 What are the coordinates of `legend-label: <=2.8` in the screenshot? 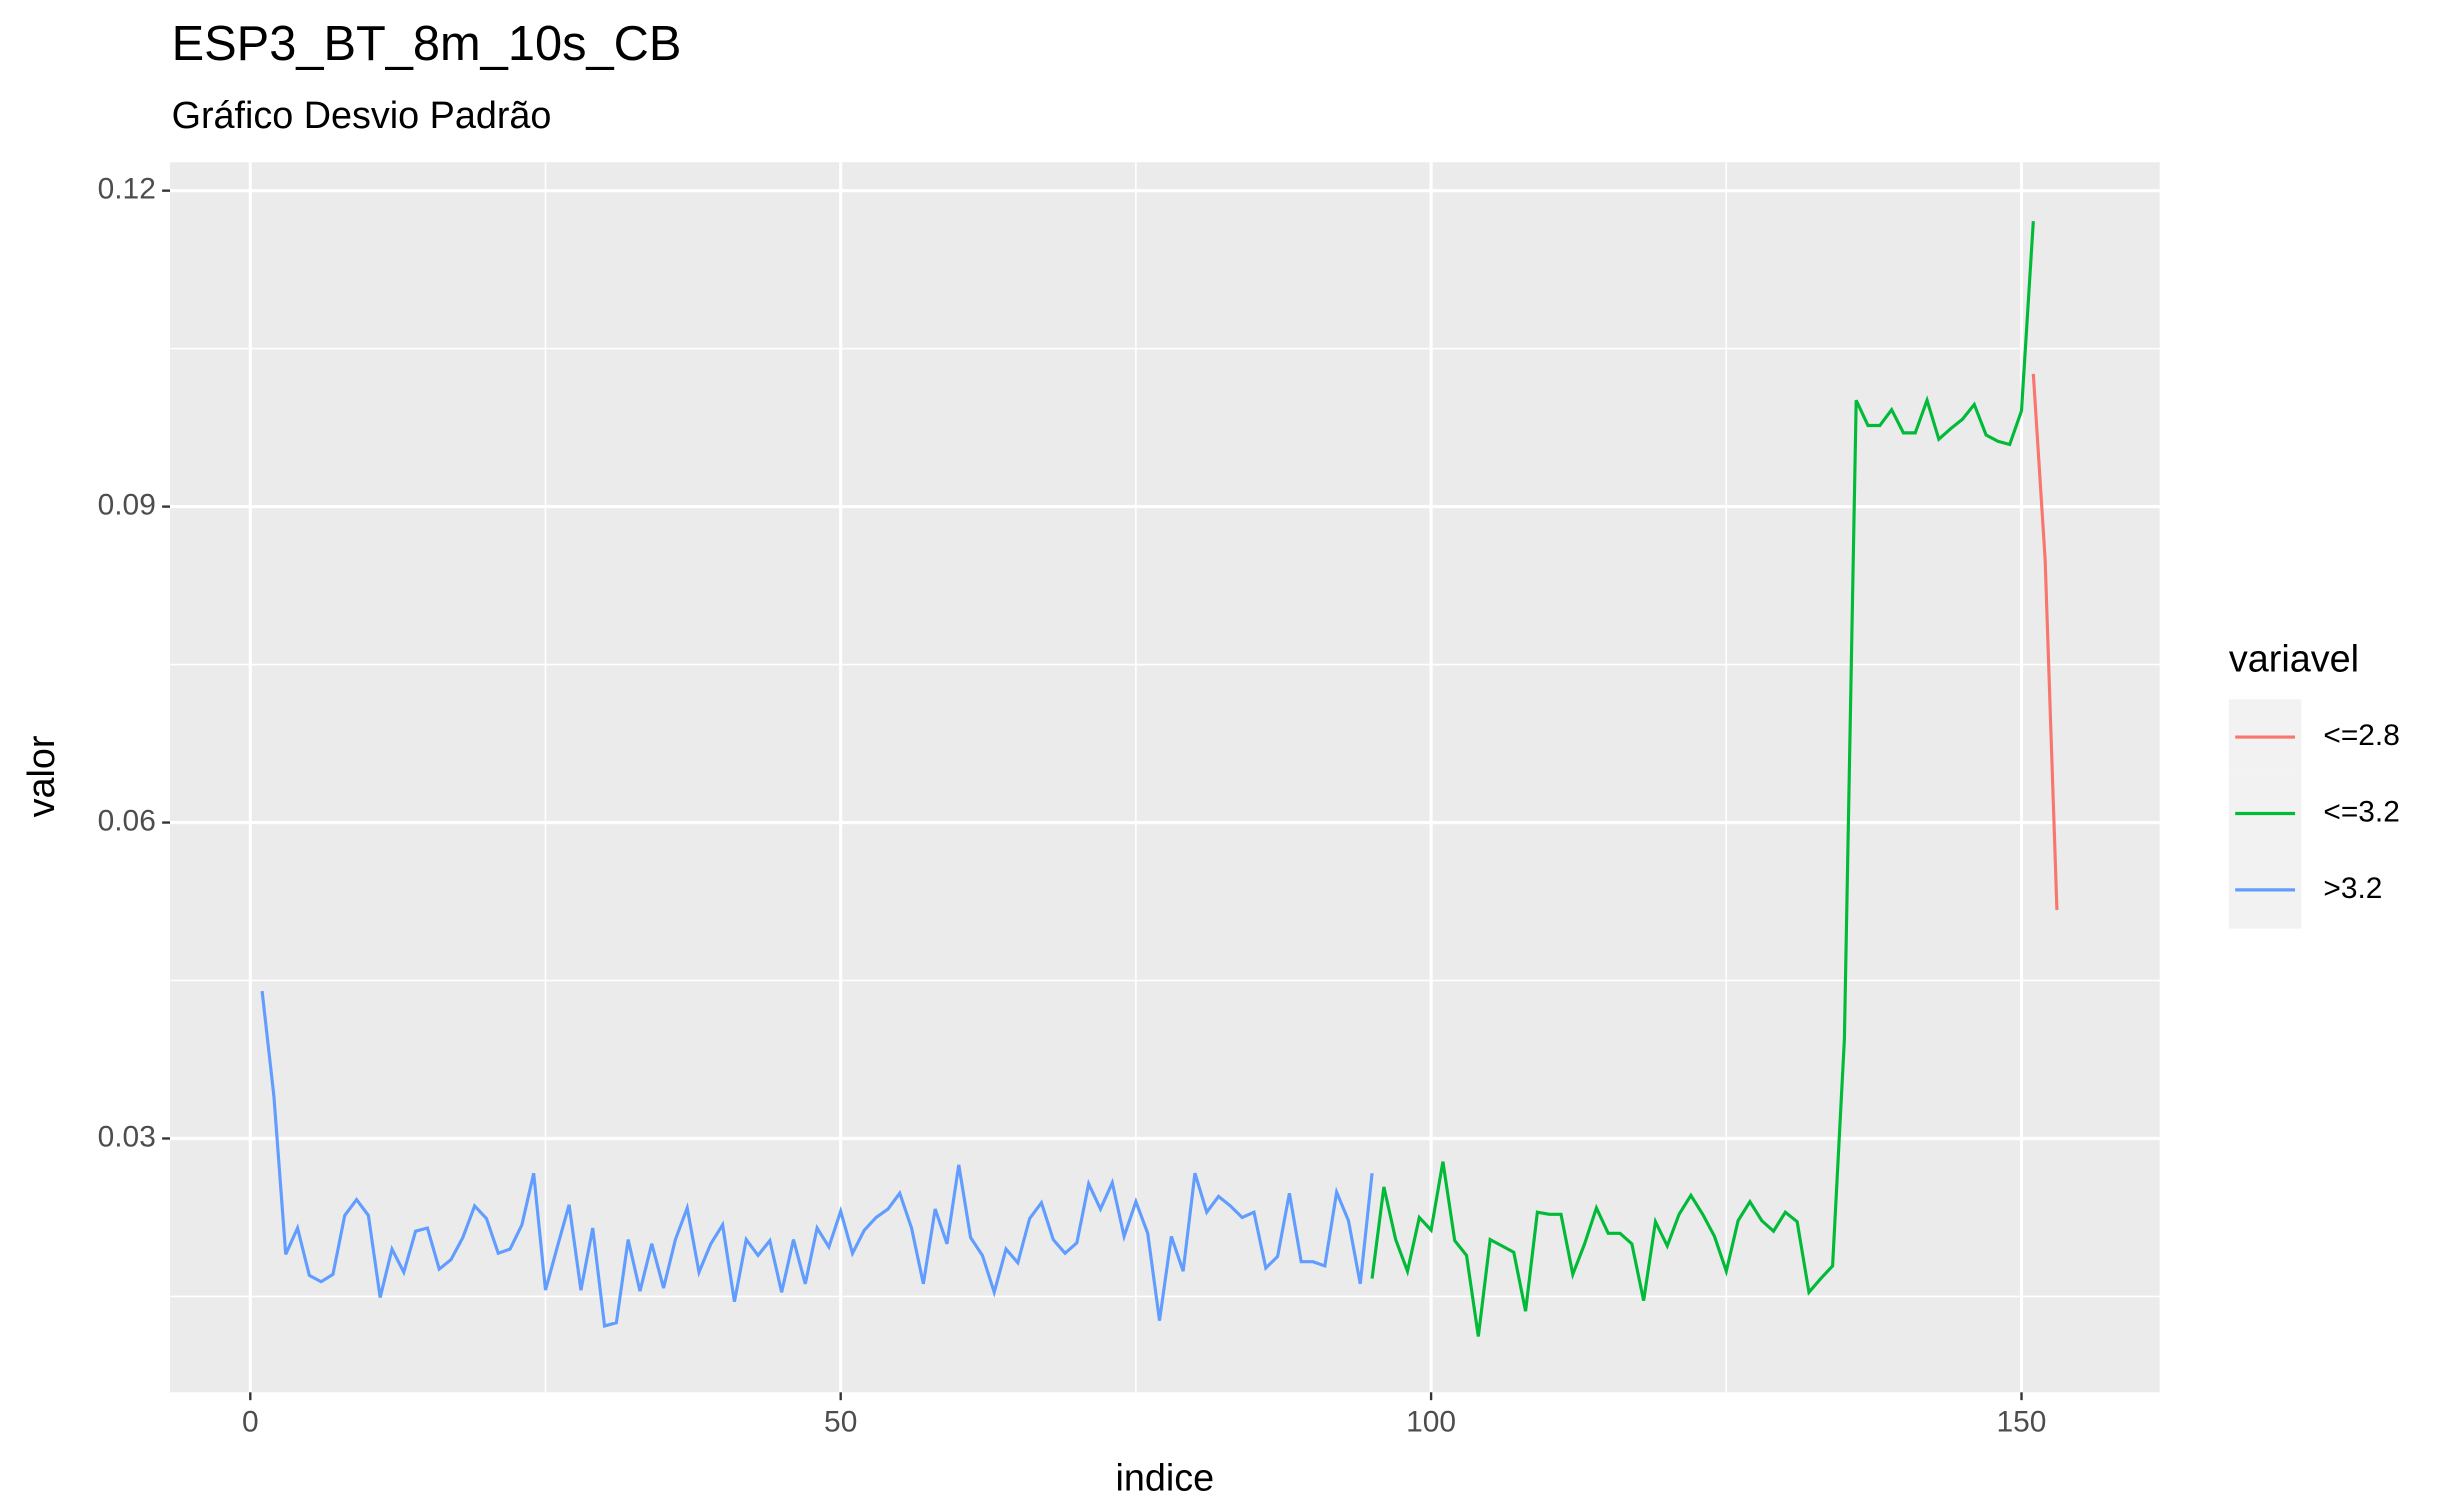 It's located at (2361, 735).